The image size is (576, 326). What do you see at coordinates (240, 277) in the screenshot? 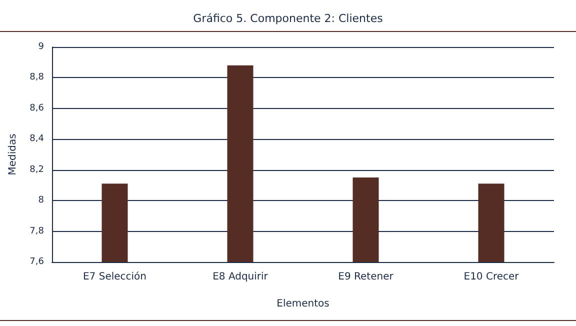
I see `x-tick-label: E8 Adquirir` at bounding box center [240, 277].